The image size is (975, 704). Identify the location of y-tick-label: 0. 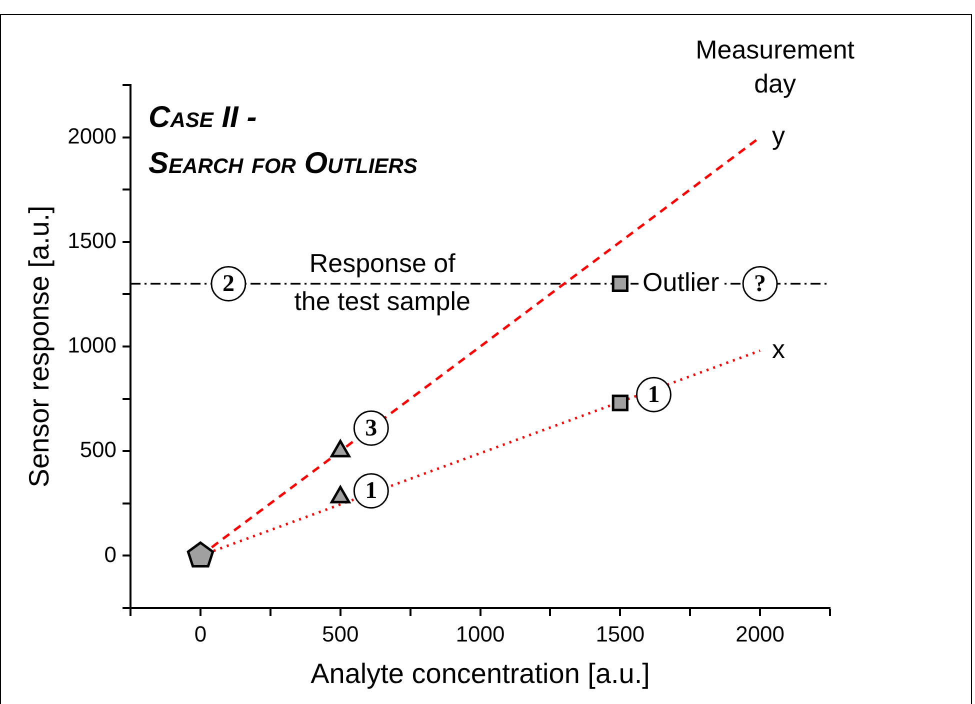
(110, 554).